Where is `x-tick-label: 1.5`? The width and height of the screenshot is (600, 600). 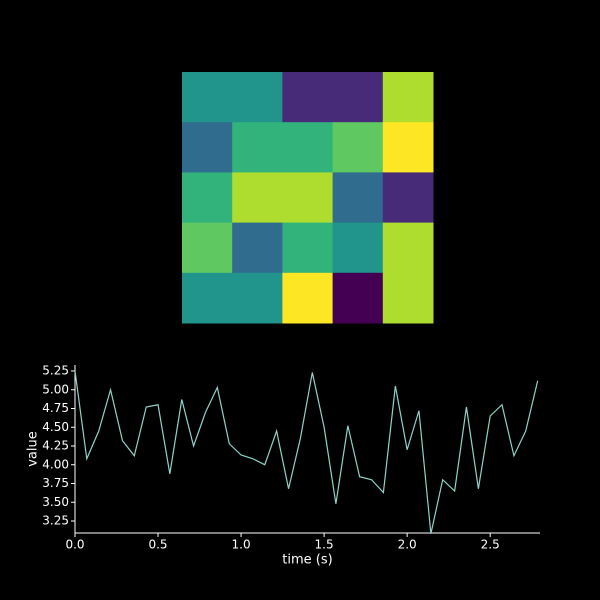 x-tick-label: 1.5 is located at coordinates (324, 545).